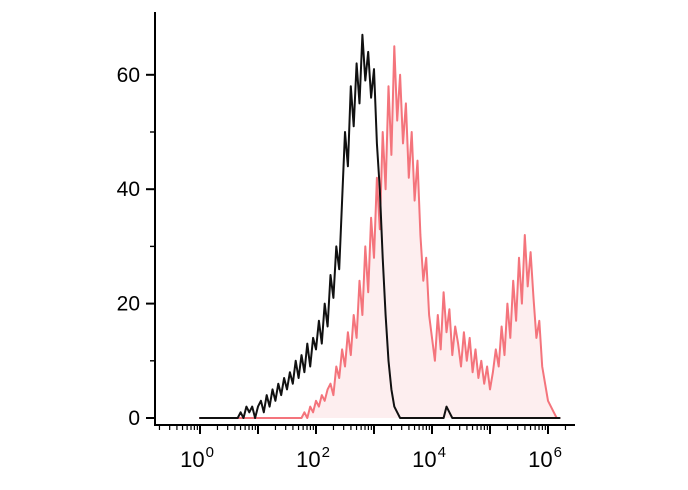  What do you see at coordinates (429, 458) in the screenshot?
I see `x-tick-label: 10⁴` at bounding box center [429, 458].